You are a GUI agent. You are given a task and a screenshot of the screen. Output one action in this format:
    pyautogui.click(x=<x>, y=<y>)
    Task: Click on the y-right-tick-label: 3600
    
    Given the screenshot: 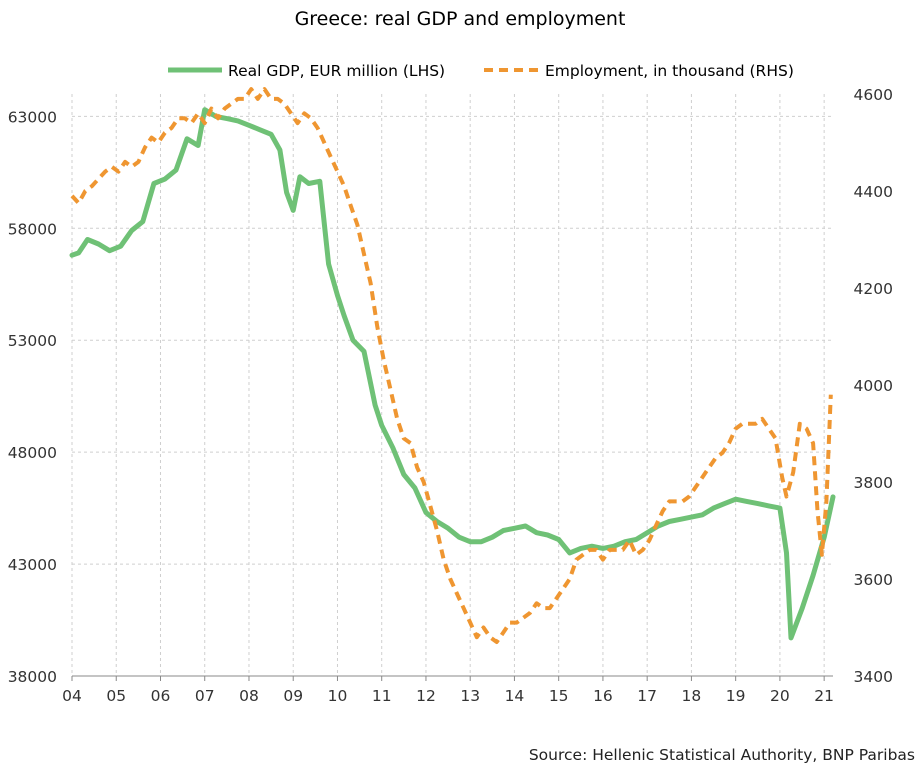 What is the action you would take?
    pyautogui.click(x=873, y=580)
    